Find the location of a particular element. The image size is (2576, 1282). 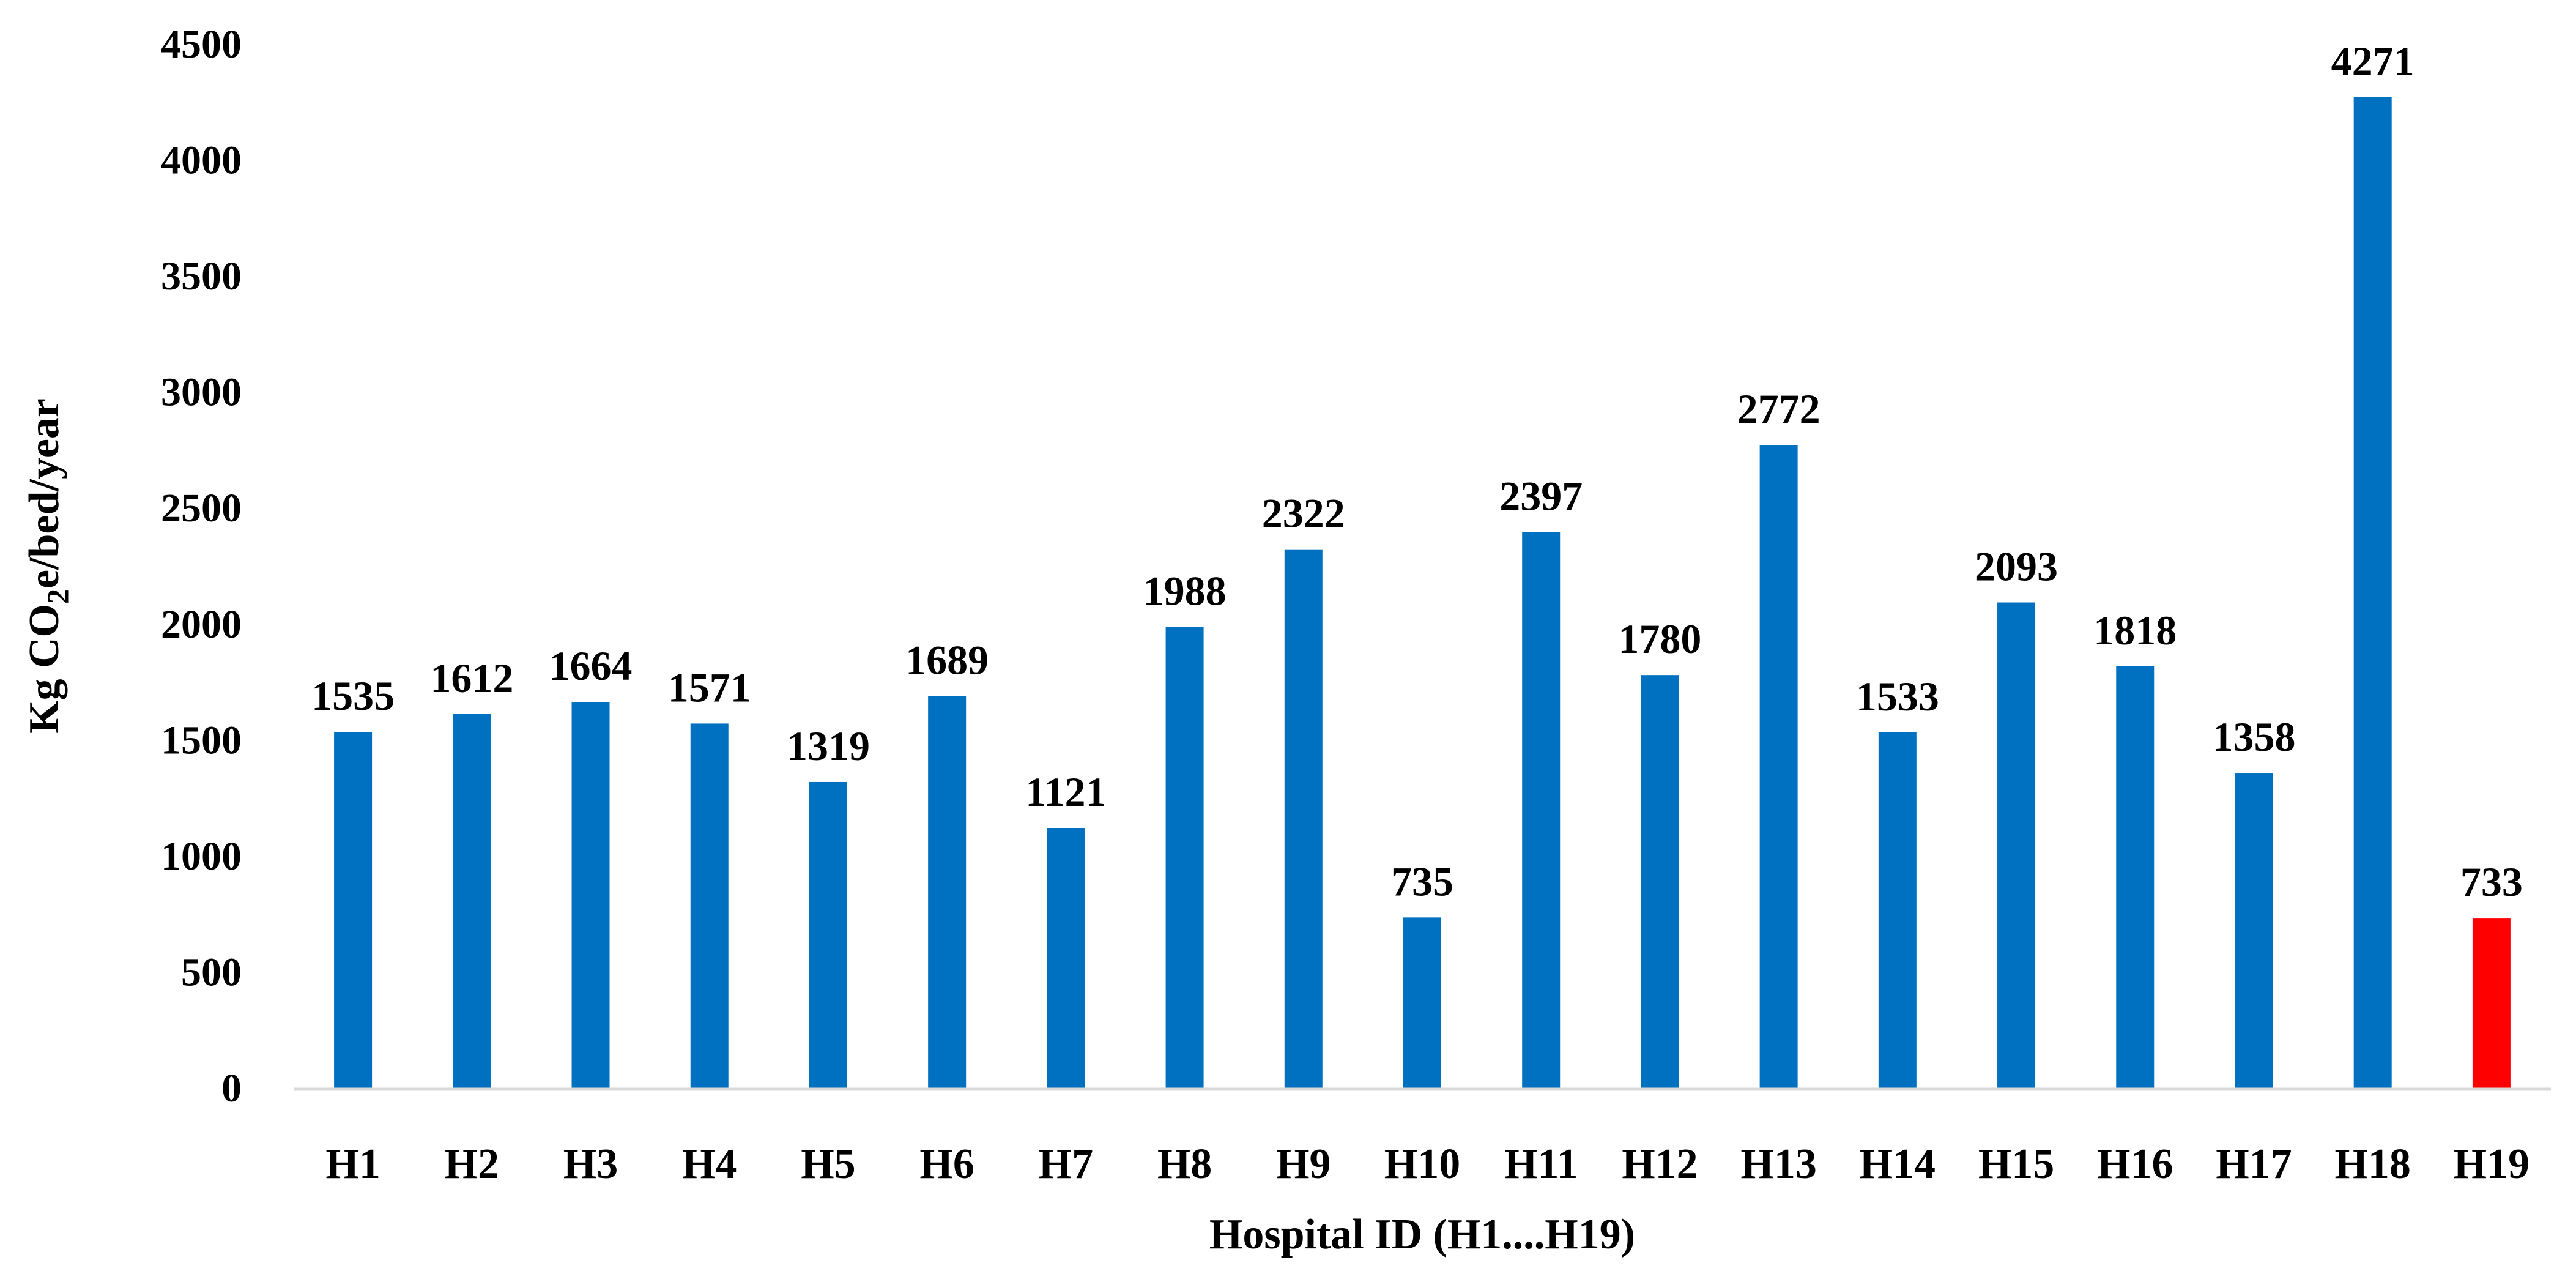

data-label-h10: 735 is located at coordinates (1422, 881).